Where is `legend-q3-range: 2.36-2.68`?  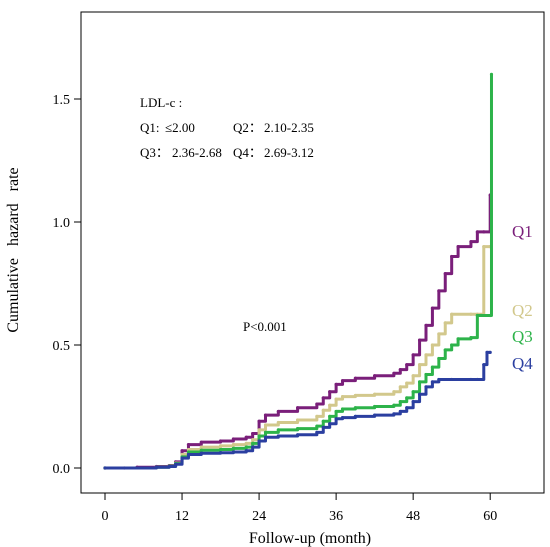 legend-q3-range: 2.36-2.68 is located at coordinates (197, 152).